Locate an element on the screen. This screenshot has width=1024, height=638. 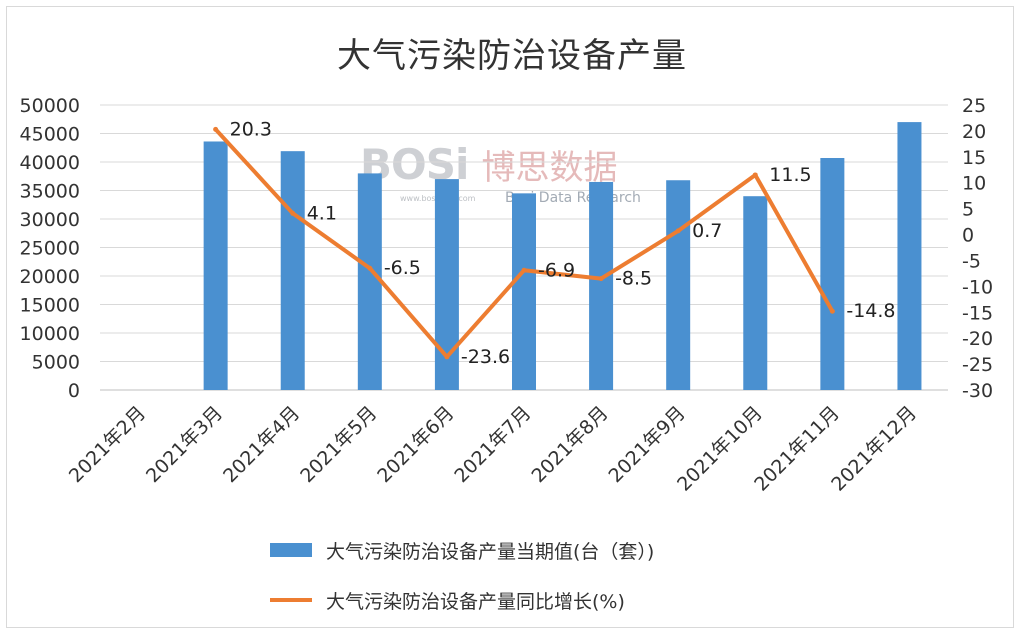
y-axis-right: -30 -25 -20 -15 -10 -5 0 5 10 15 20 25 is located at coordinates (977, 248).